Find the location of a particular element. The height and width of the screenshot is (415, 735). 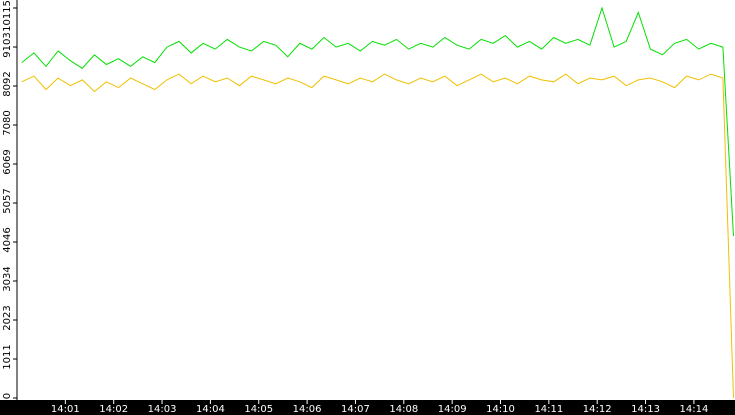

x-tick-label: 14:06 is located at coordinates (307, 409).